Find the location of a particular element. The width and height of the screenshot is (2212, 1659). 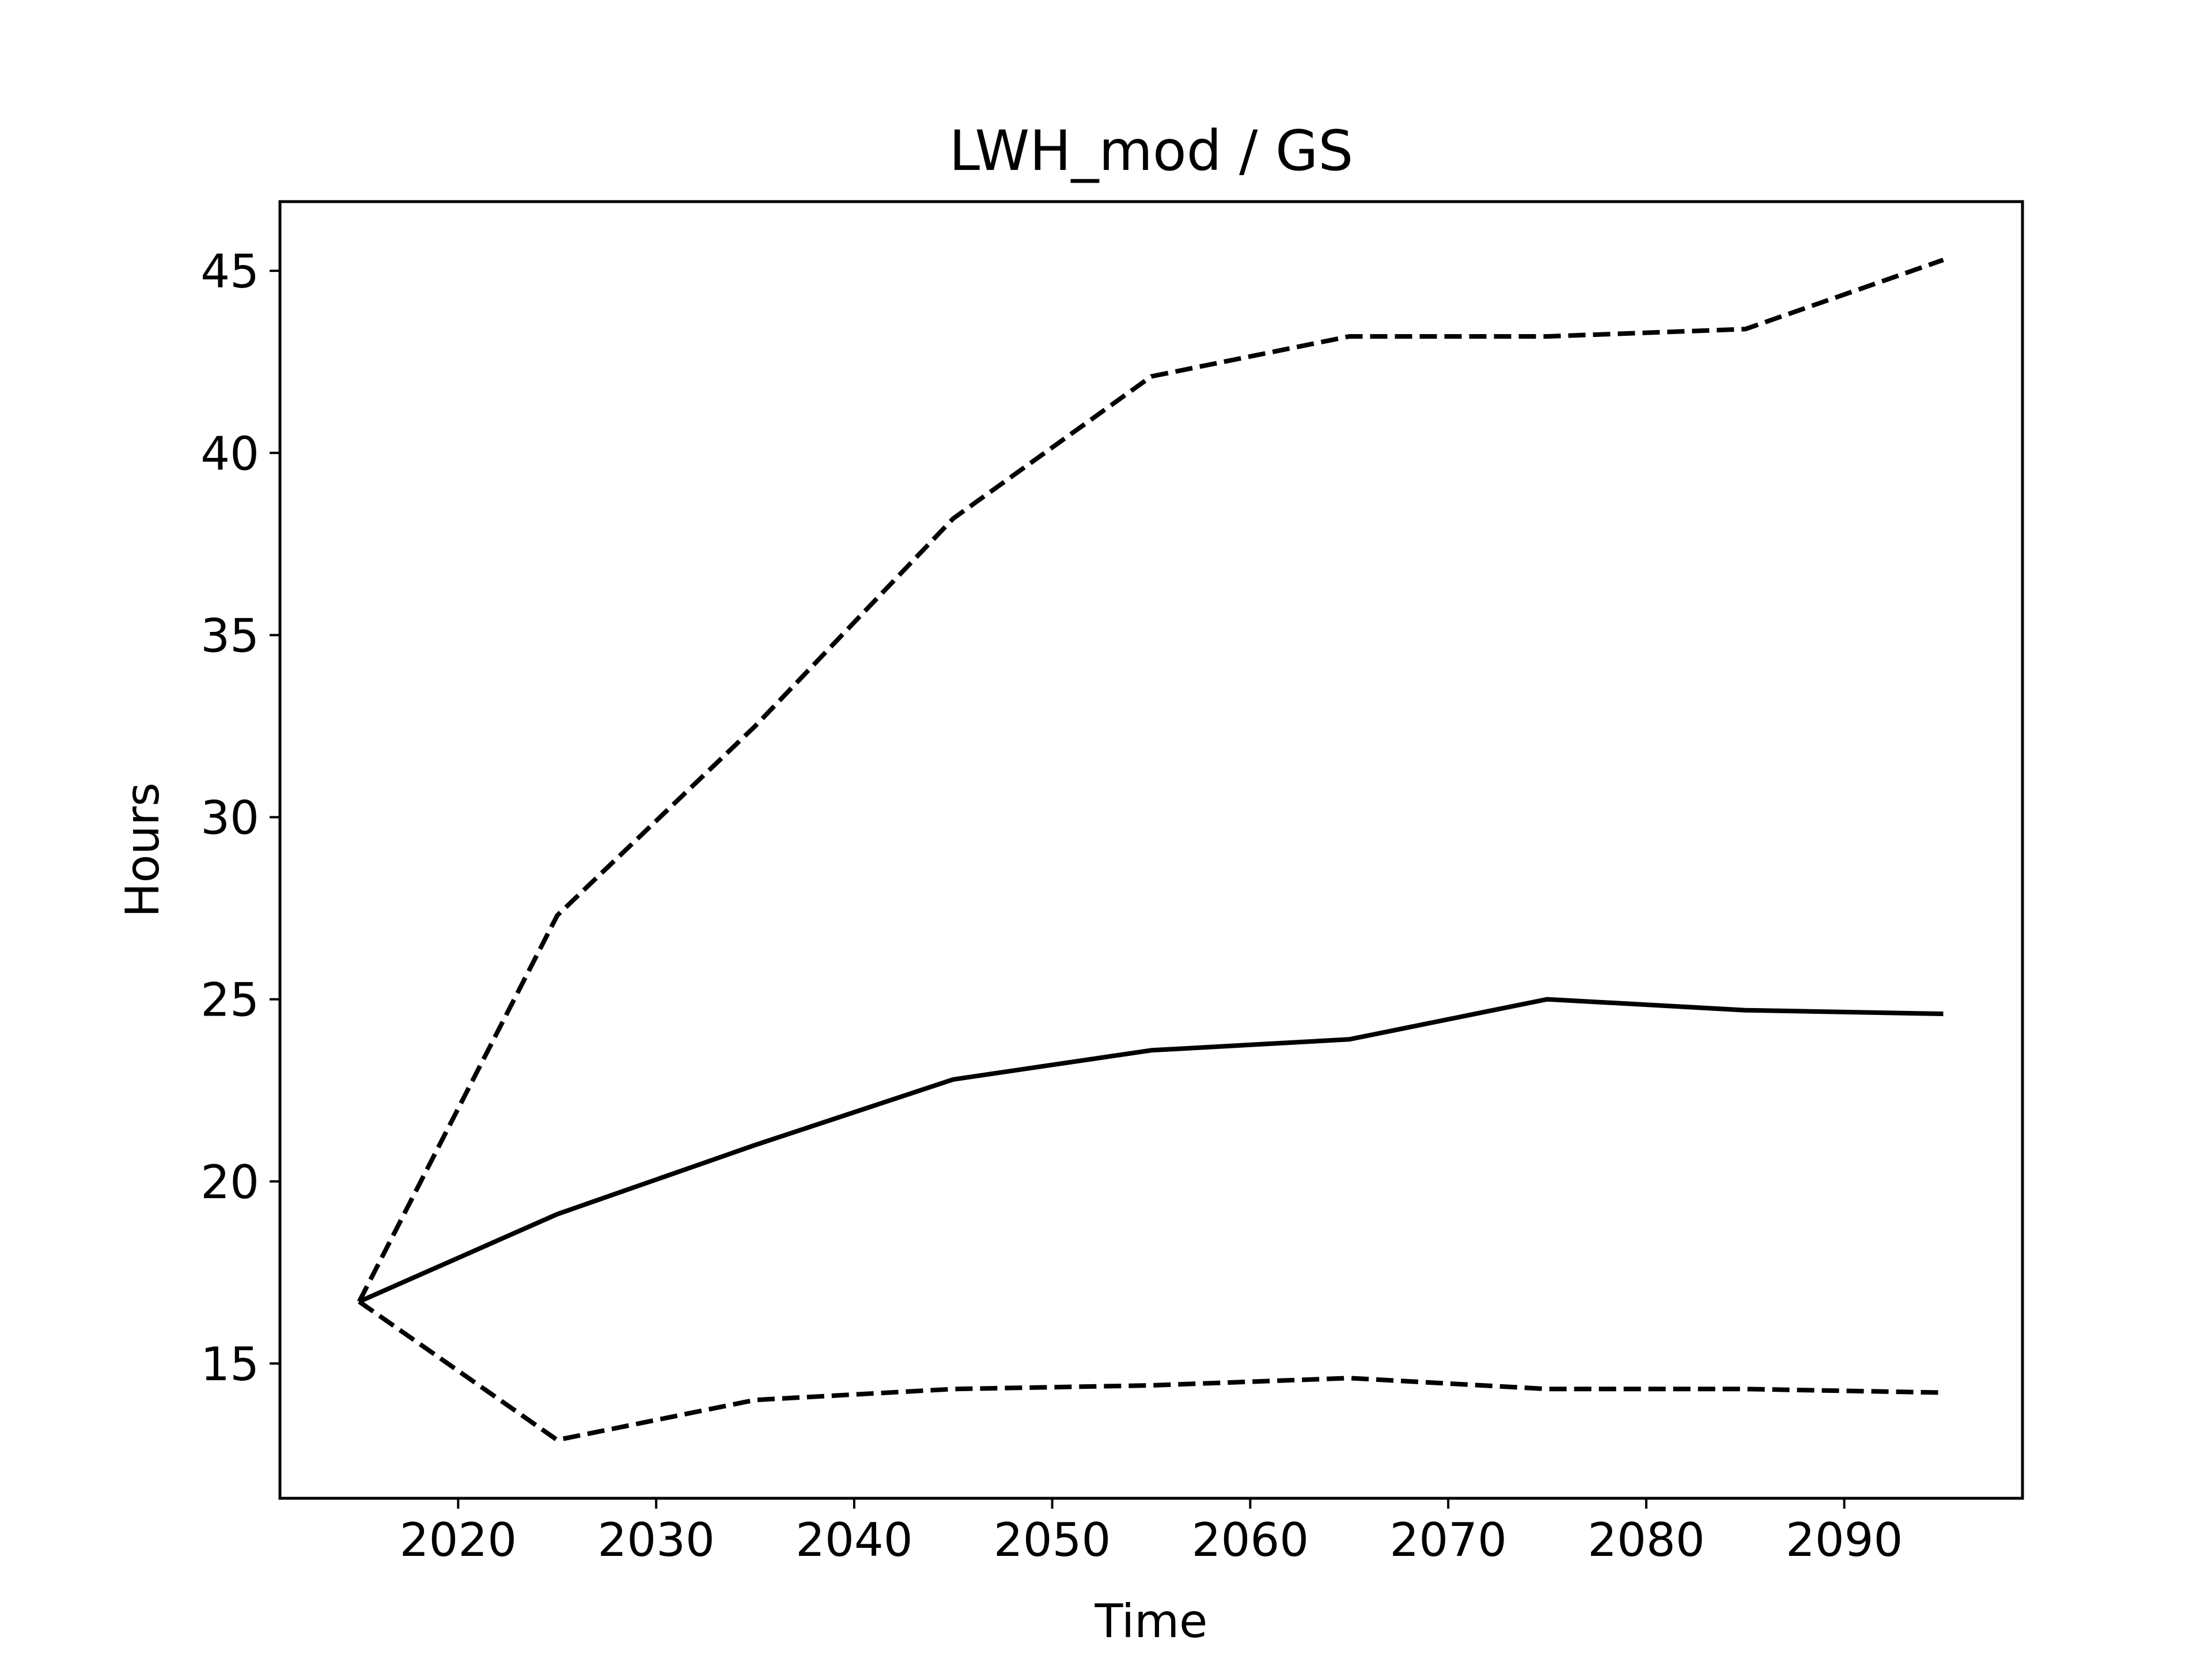

series-line-lower is located at coordinates (1151, 1371).